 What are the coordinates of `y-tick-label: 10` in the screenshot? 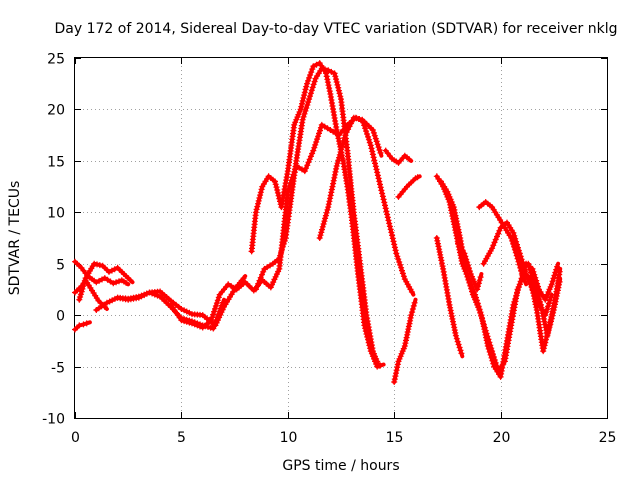 It's located at (56, 214).